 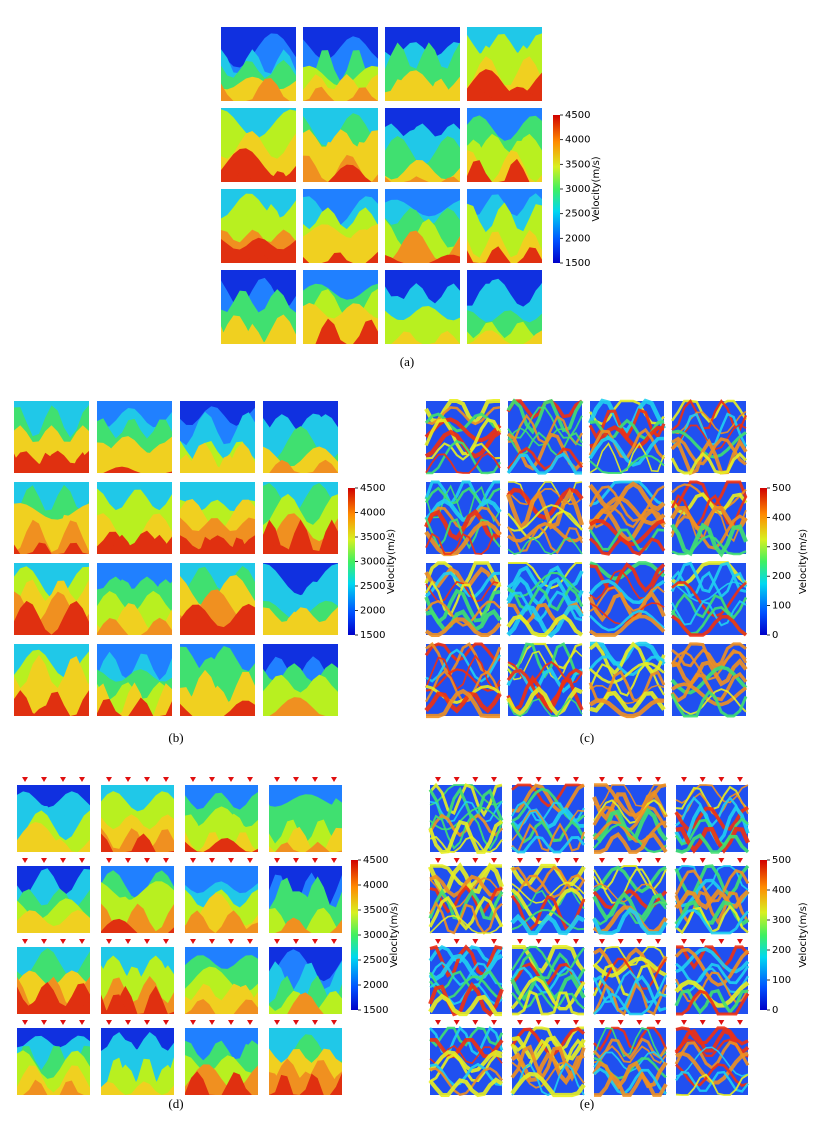 What do you see at coordinates (781, 488) in the screenshot?
I see `colorbar-tick-label: 500` at bounding box center [781, 488].